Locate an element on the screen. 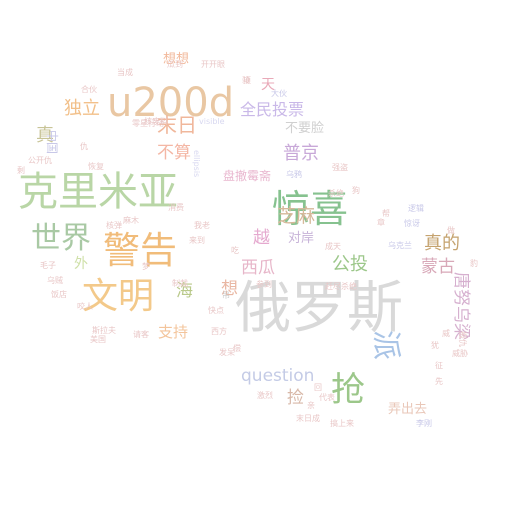 The image size is (512, 512). word-cloud-term: 梦 is located at coordinates (146, 266).